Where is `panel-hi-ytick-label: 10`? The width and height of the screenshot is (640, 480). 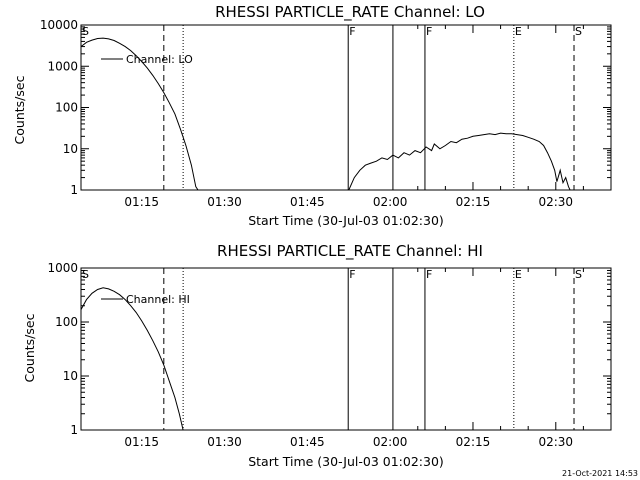 panel-hi-ytick-label: 10 is located at coordinates (70, 376).